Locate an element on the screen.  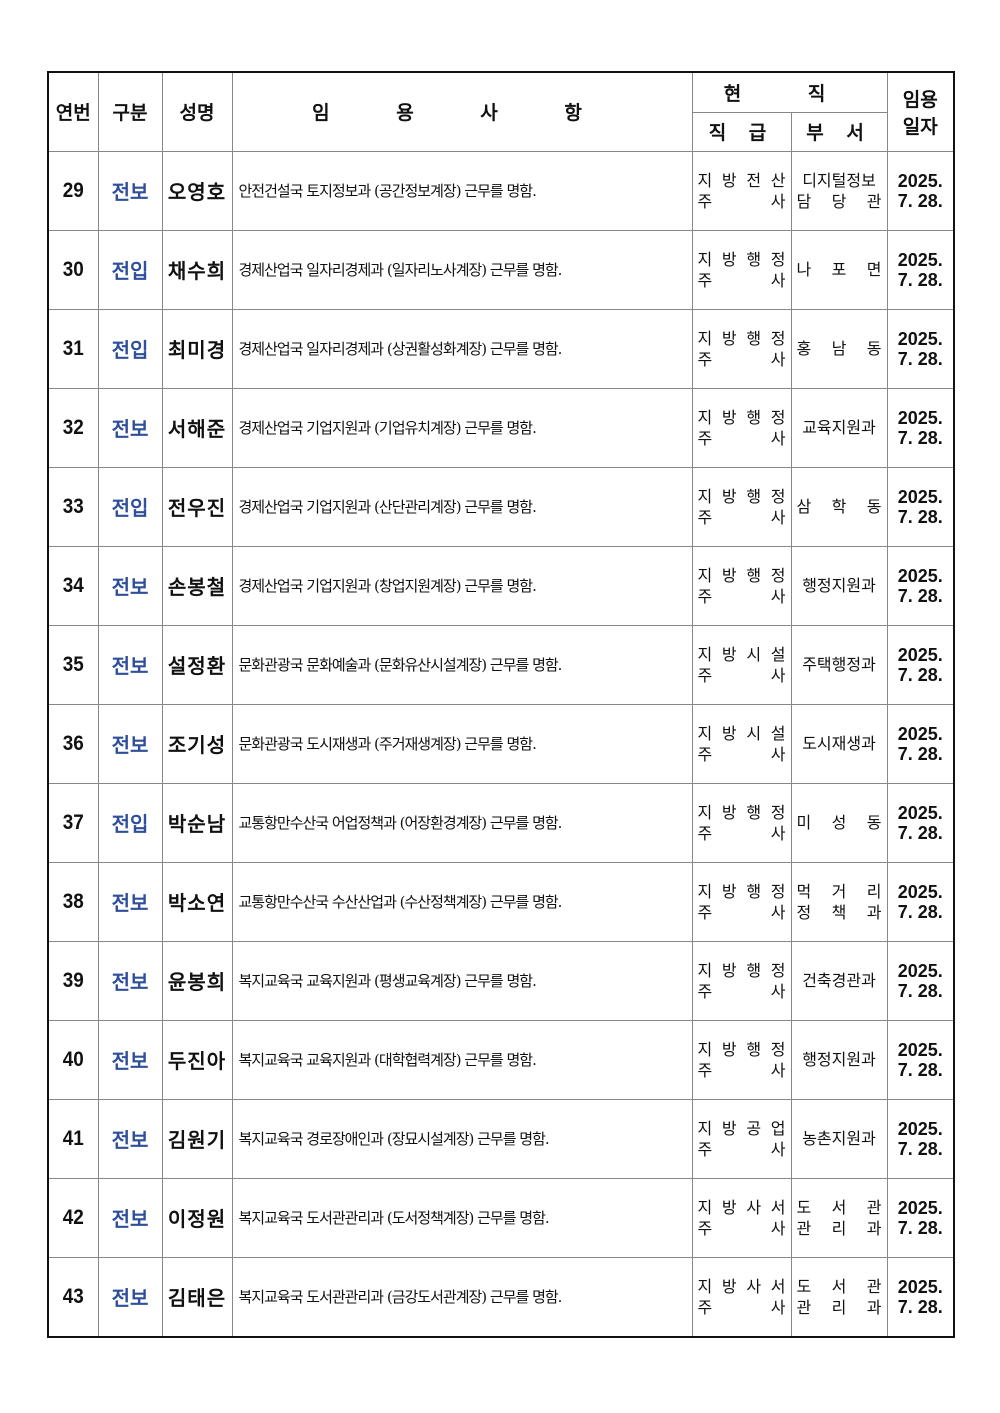
header-no: 연번 is located at coordinates (73, 111).